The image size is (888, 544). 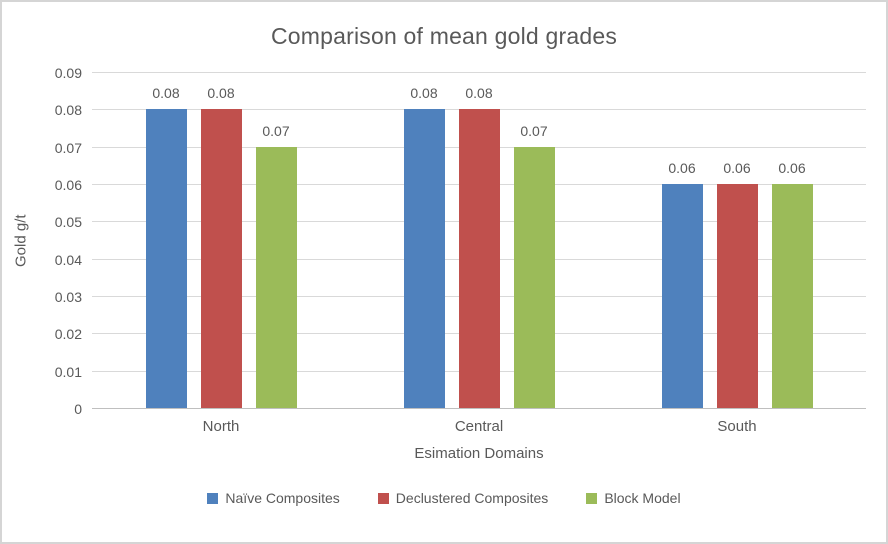 I want to click on x-axis-title: Esimation Domains, so click(x=479, y=453).